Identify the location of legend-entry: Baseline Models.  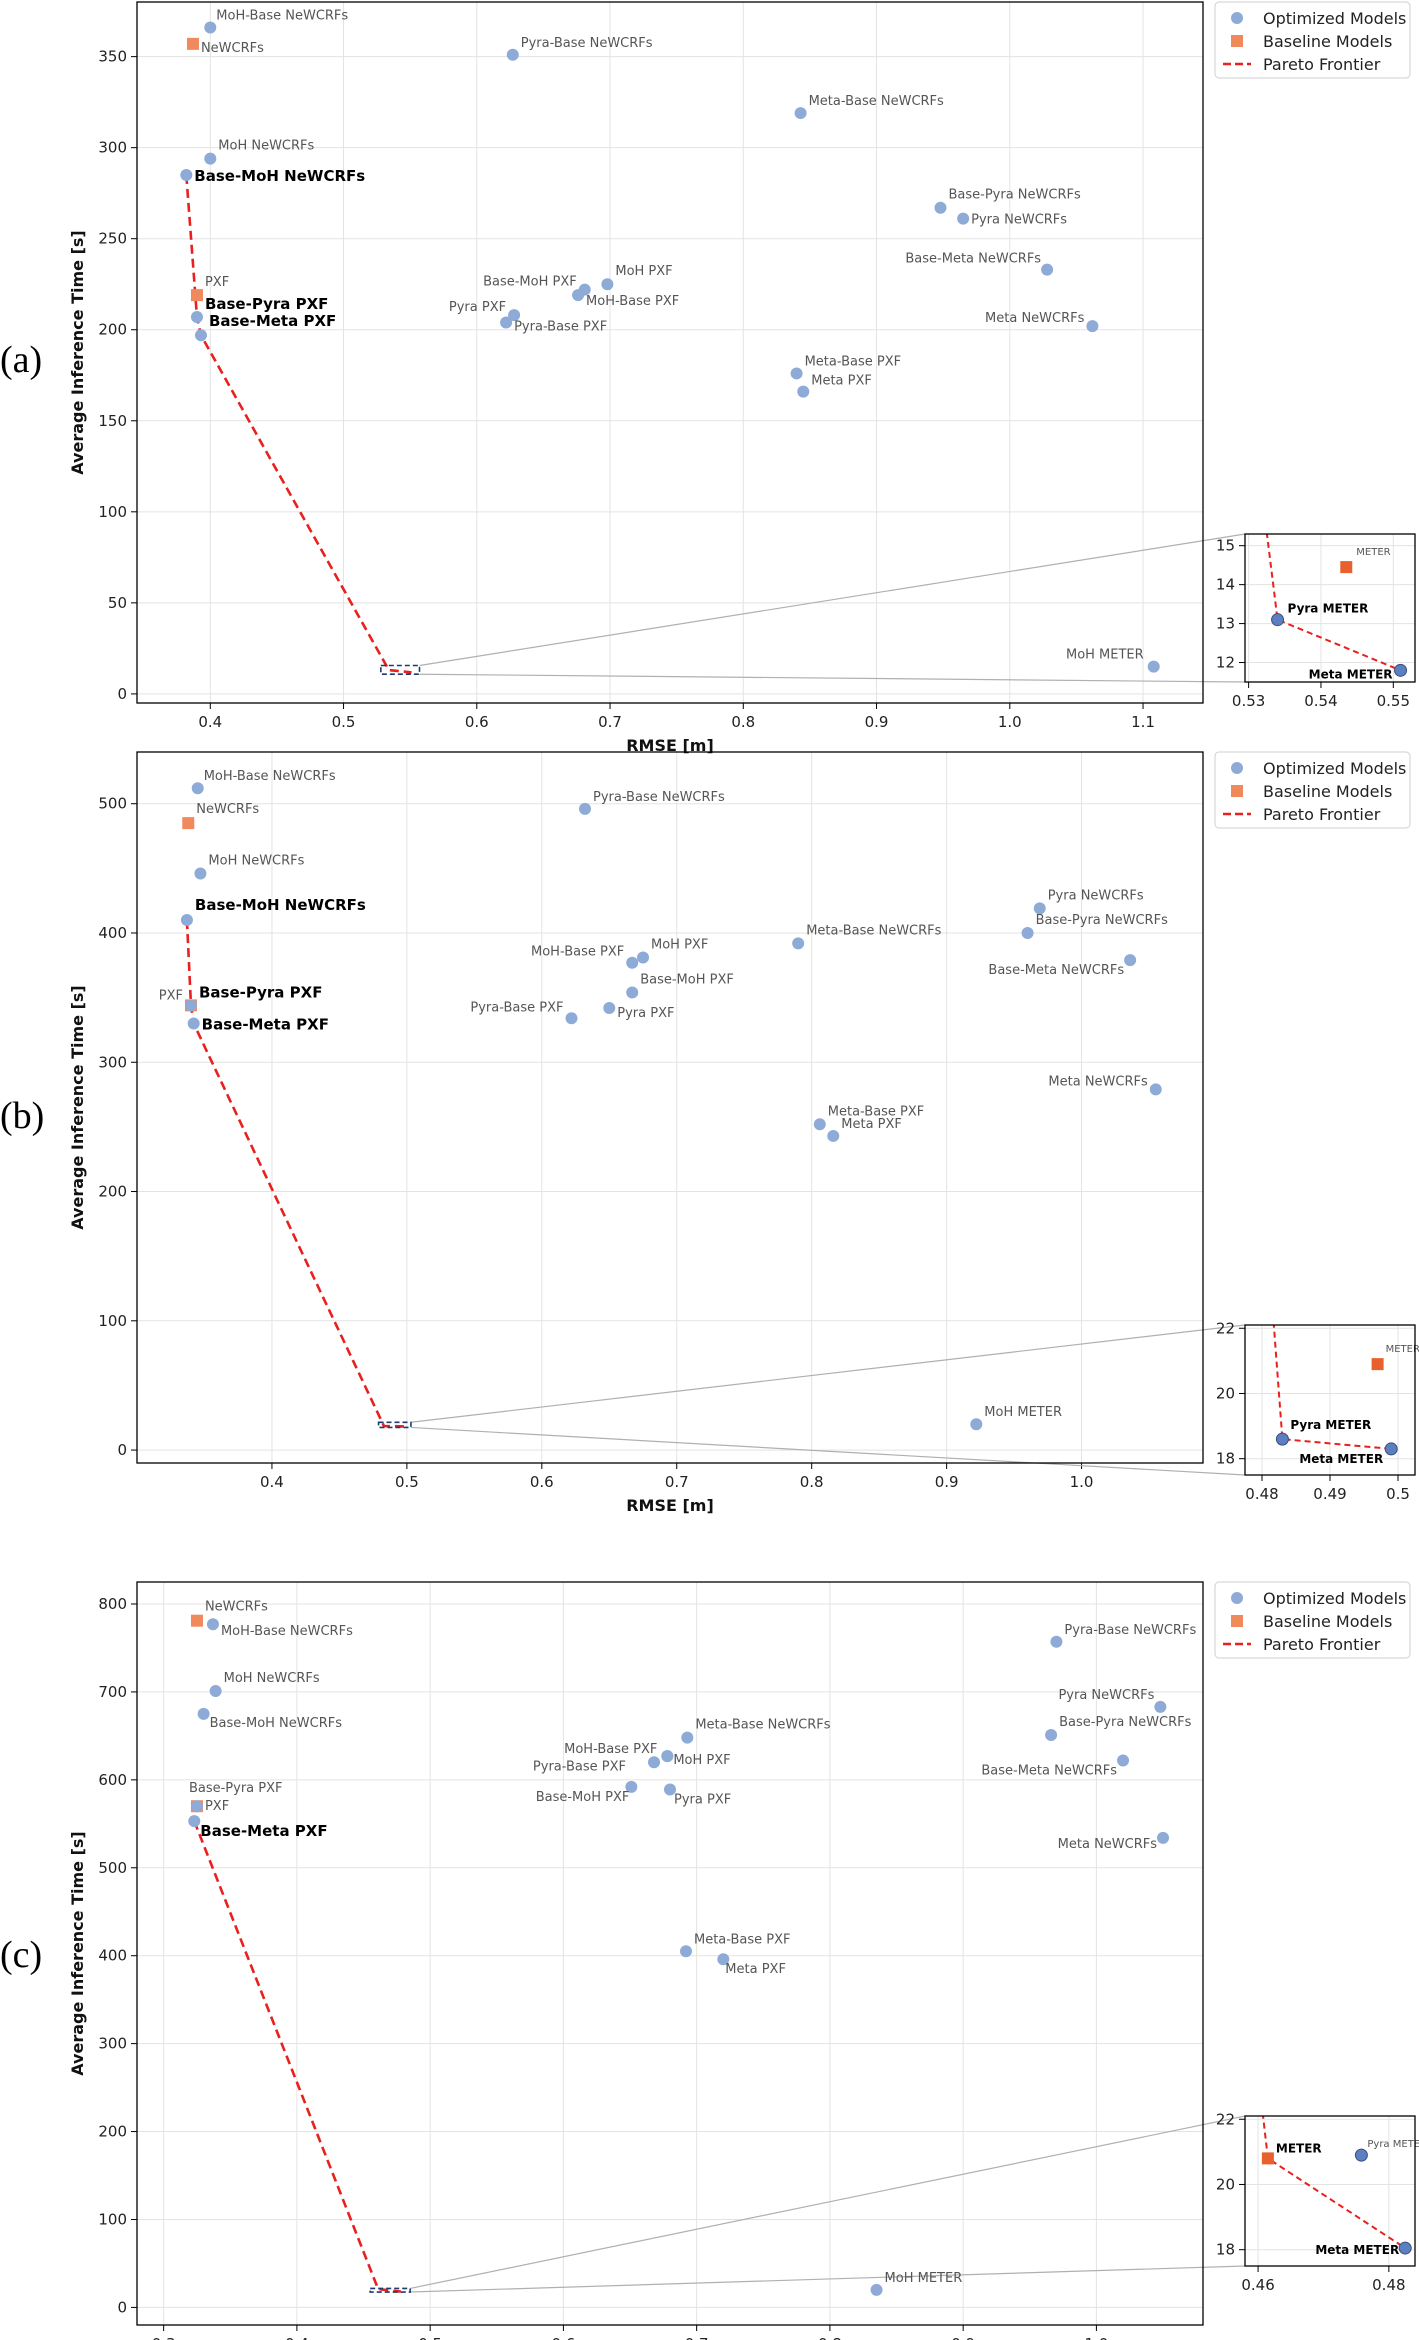
(1327, 41).